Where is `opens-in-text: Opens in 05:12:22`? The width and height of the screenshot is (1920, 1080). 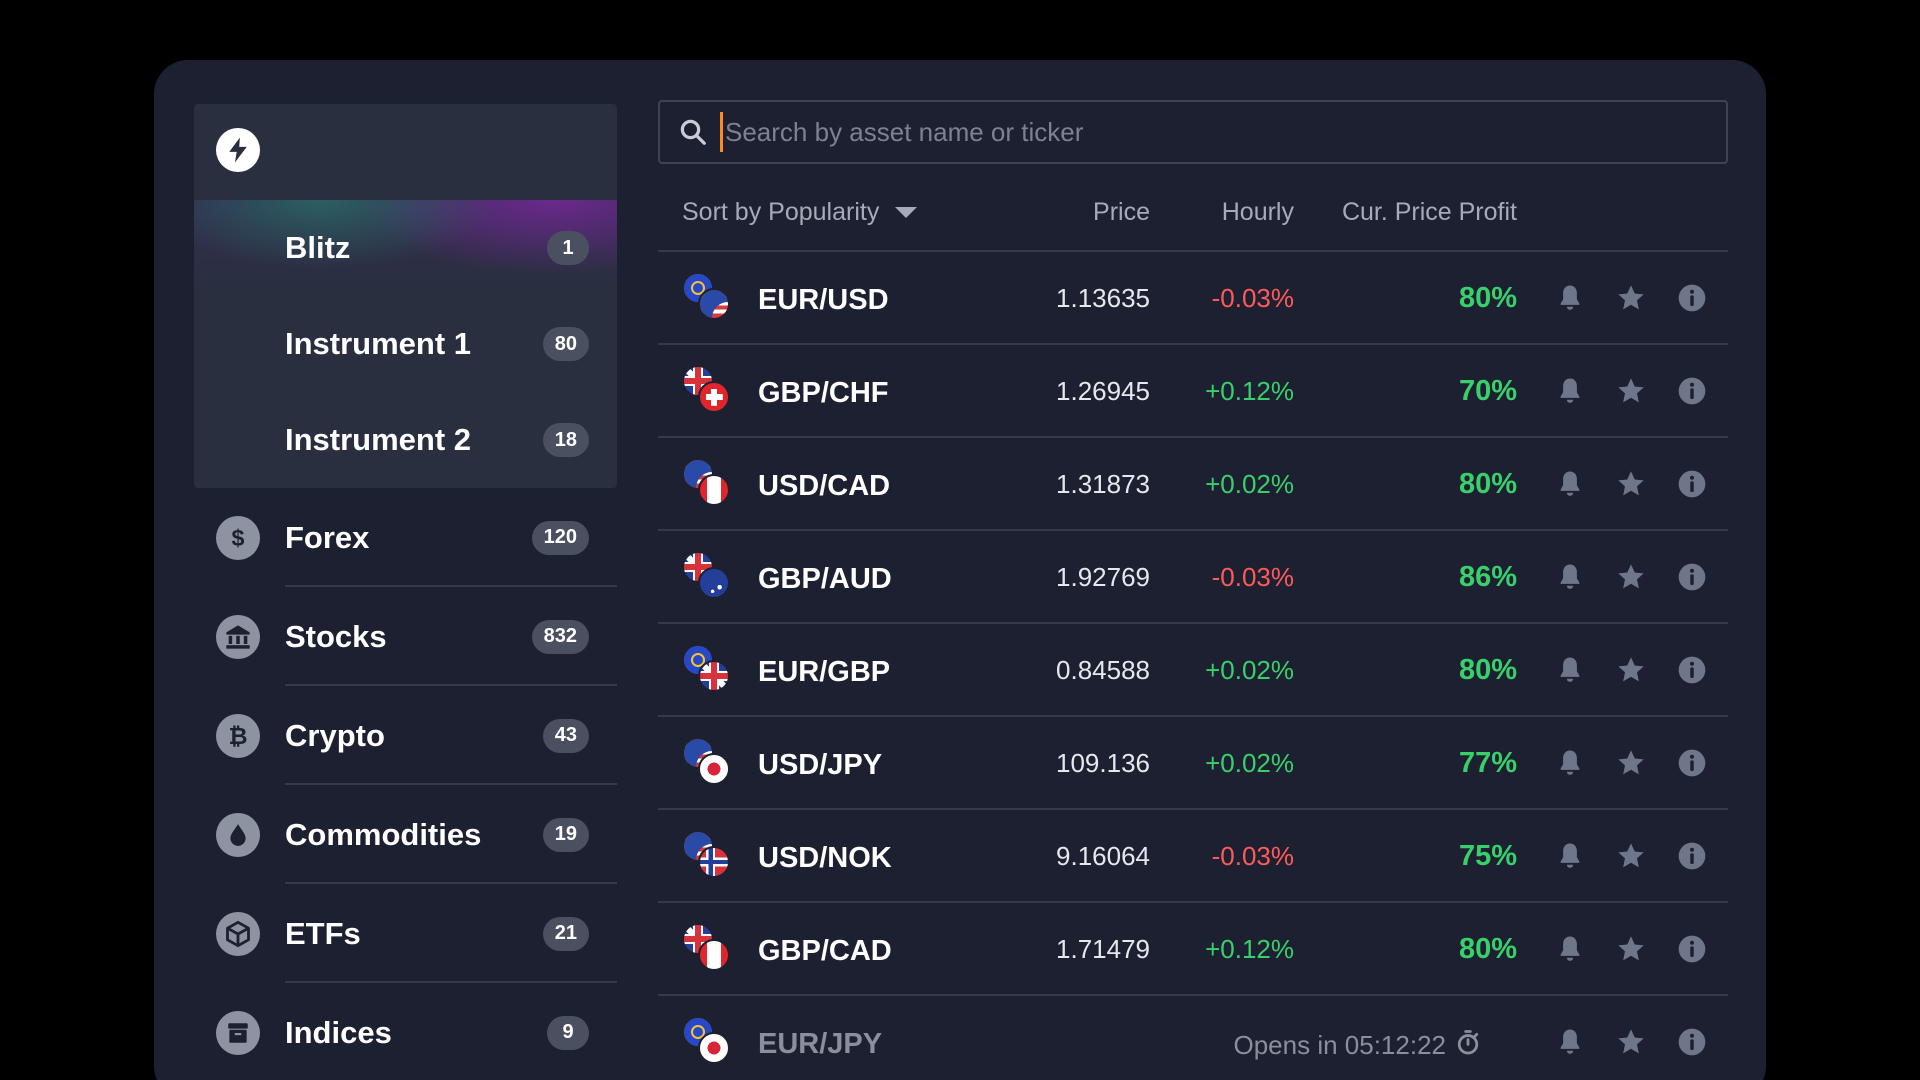 opens-in-text: Opens in 05:12:22 is located at coordinates (1358, 1045).